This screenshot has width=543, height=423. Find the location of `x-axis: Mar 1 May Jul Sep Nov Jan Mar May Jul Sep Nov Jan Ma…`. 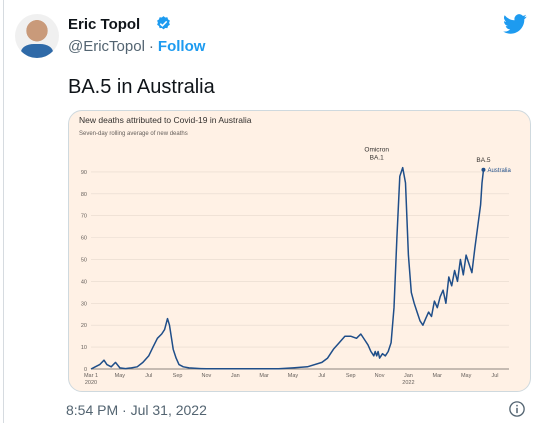

x-axis: Mar 1 May Jul Sep Nov Jan Mar May Jul Sep Nov Jan Ma… is located at coordinates (291, 379).